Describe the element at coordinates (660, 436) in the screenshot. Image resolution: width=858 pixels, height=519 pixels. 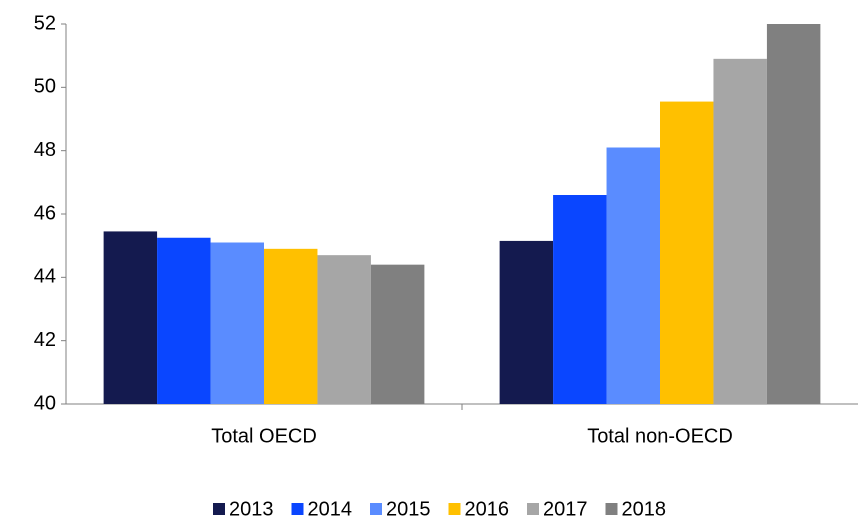
I see `x-tick-label: Total non-OECD` at that location.